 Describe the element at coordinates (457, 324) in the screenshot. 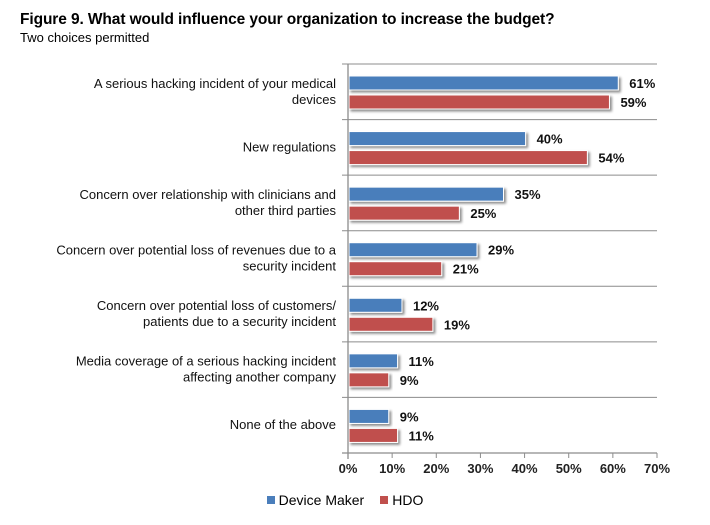

I see `data-label-hdo: 19%` at that location.